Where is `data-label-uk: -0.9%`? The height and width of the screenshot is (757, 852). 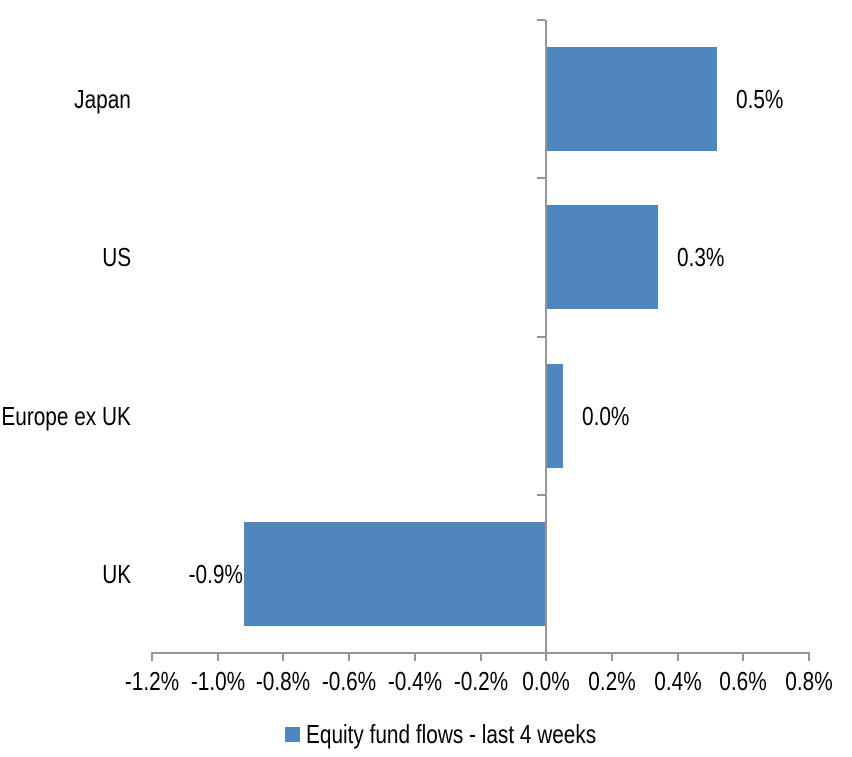
data-label-uk: -0.9% is located at coordinates (215, 573).